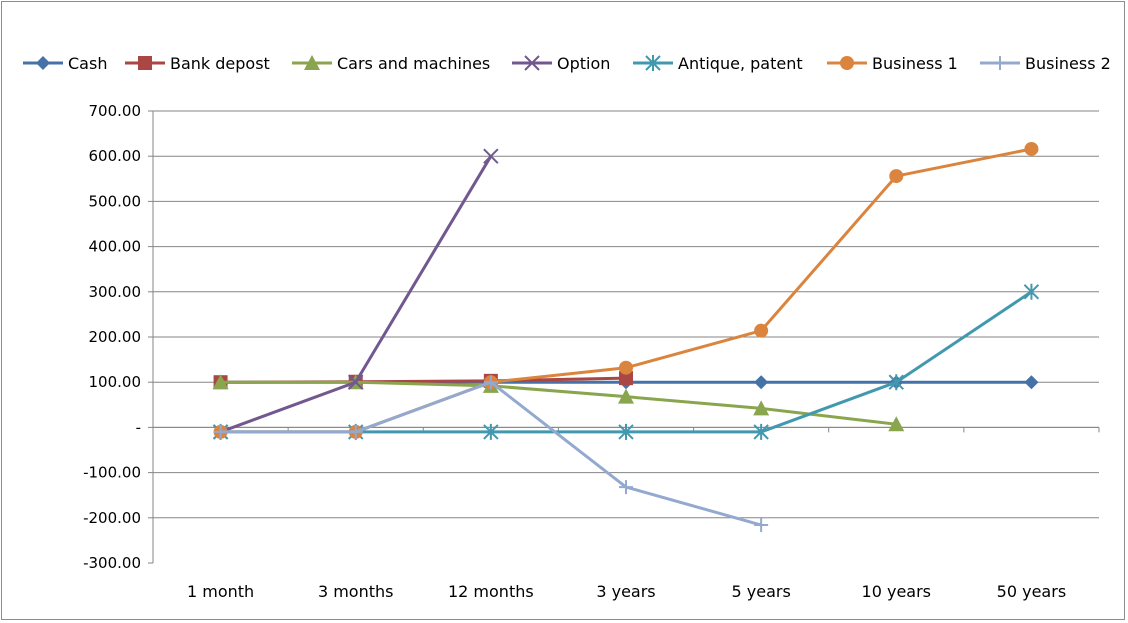  I want to click on legend-item: Option, so click(561, 63).